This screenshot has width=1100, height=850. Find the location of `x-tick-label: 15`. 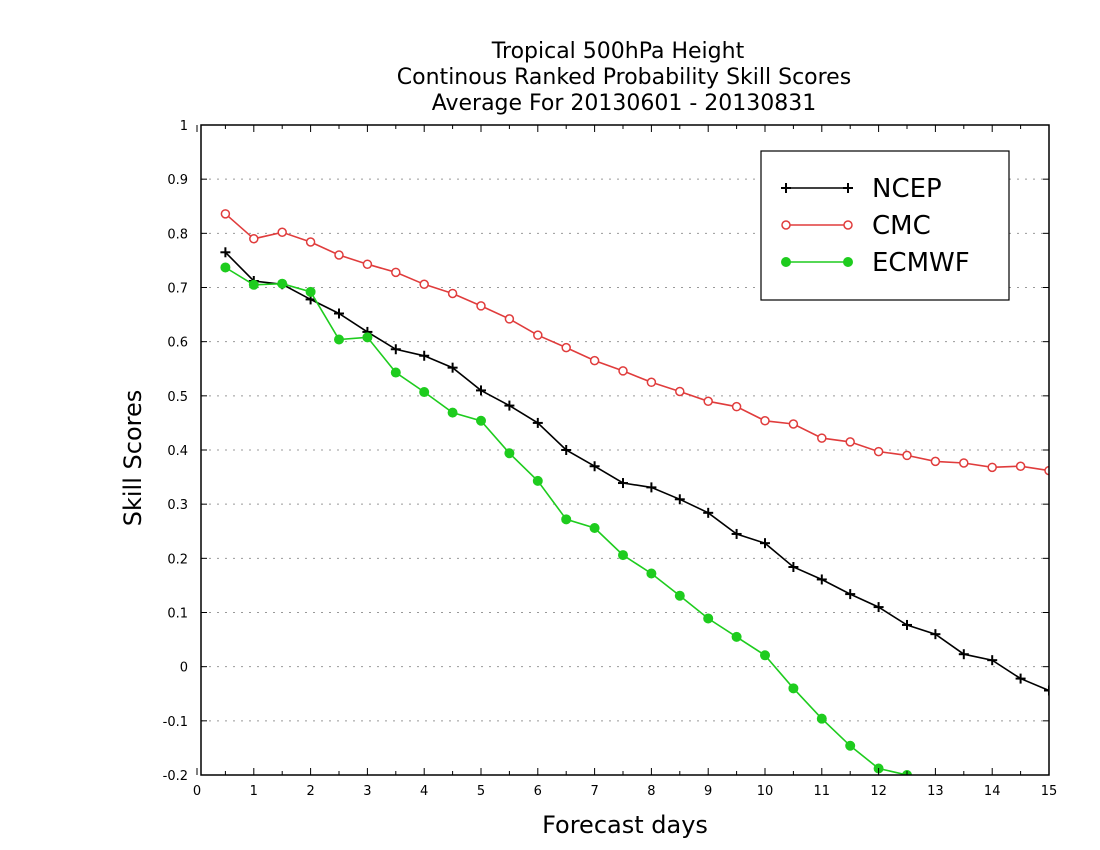

x-tick-label: 15 is located at coordinates (1049, 791).